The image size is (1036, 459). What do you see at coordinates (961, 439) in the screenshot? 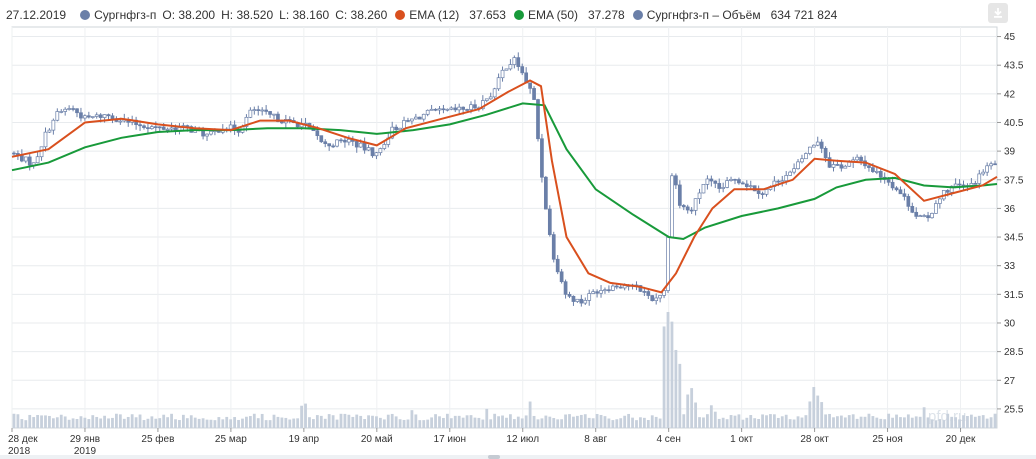
I see `x-tick-label: 20 дек` at bounding box center [961, 439].